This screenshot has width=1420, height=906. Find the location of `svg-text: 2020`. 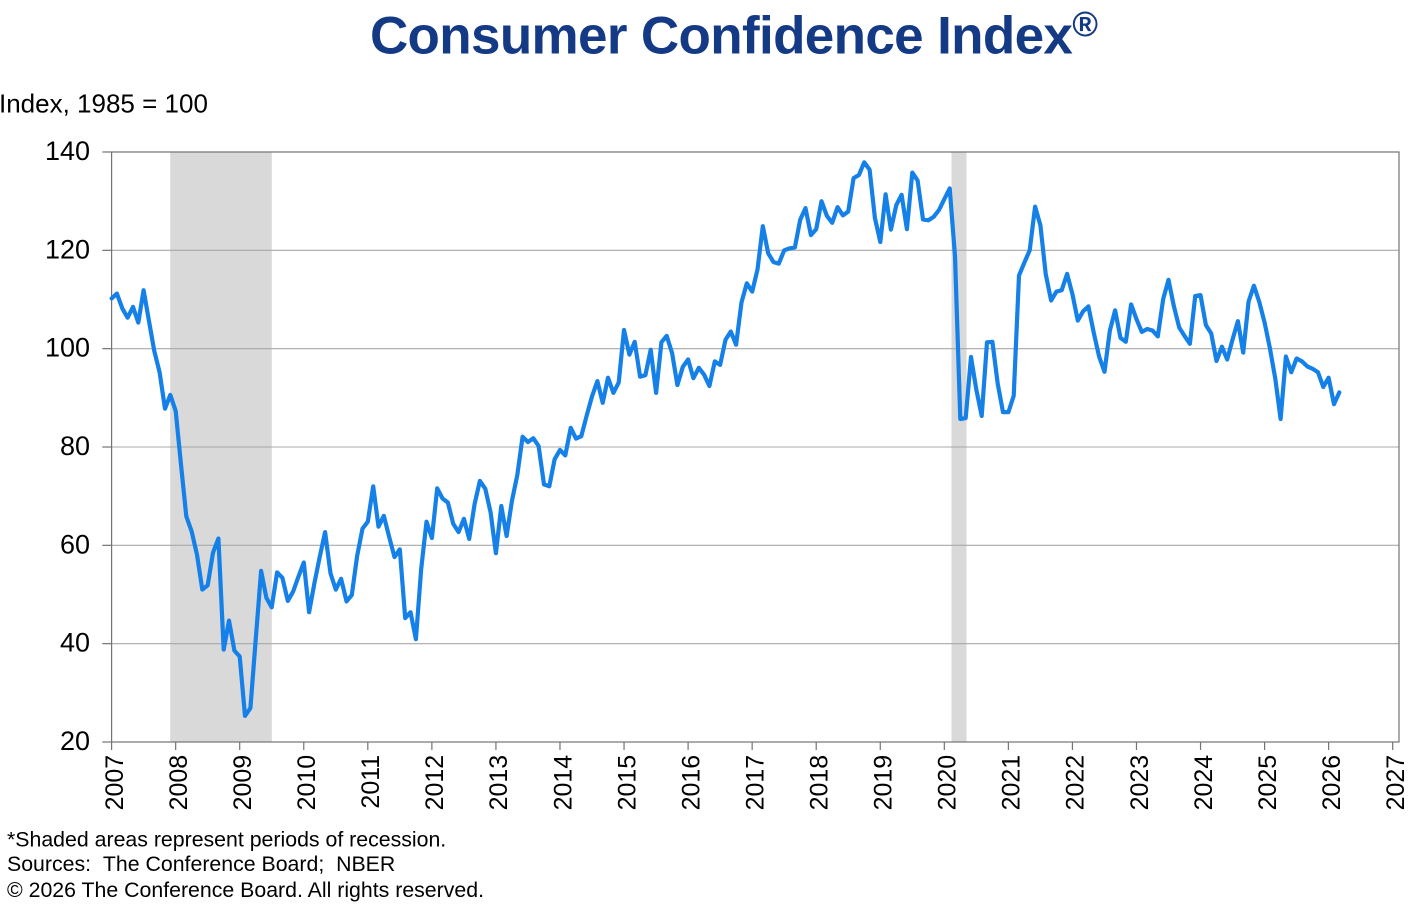

svg-text: 2020 is located at coordinates (948, 783).